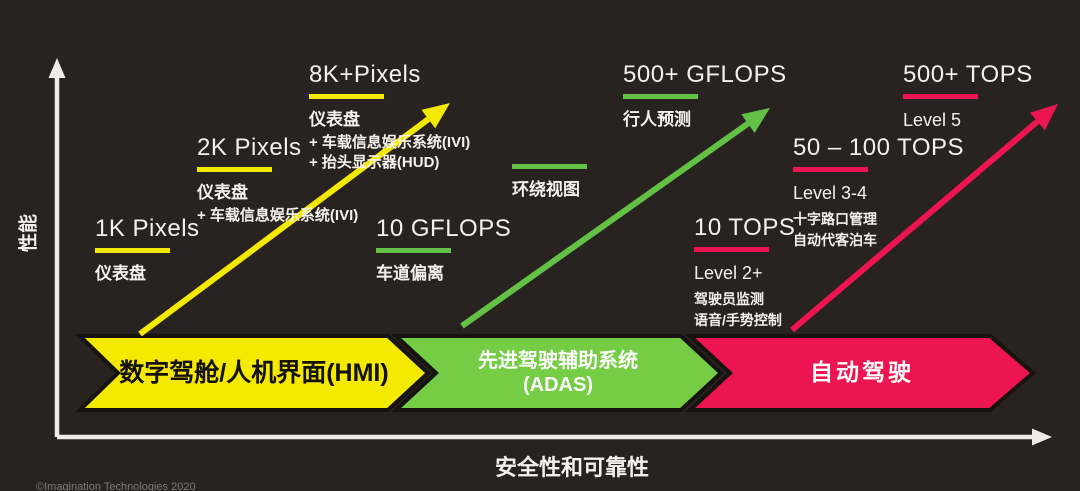 This screenshot has width=1080, height=491. I want to click on stage-label-autonomous: 自动驾驶, so click(862, 373).